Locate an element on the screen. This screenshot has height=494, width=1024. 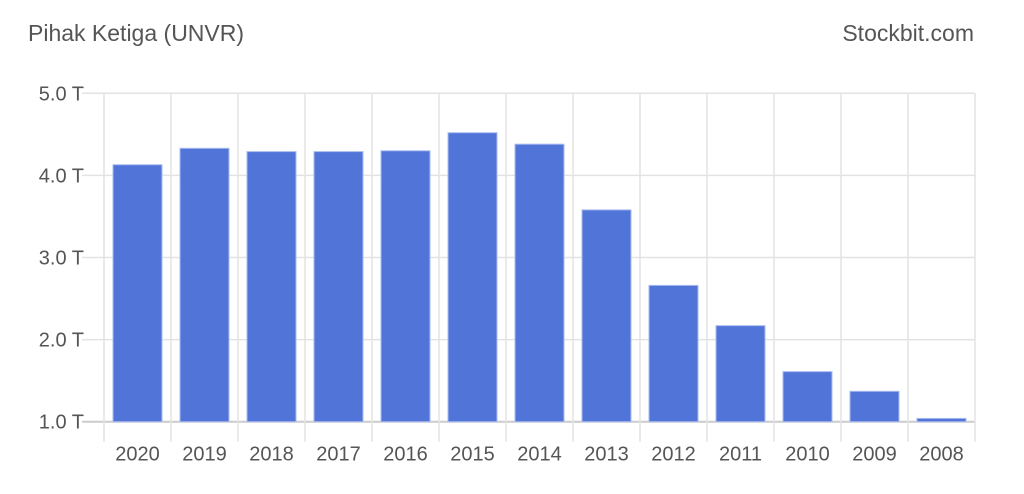
bar-2014 is located at coordinates (539, 283).